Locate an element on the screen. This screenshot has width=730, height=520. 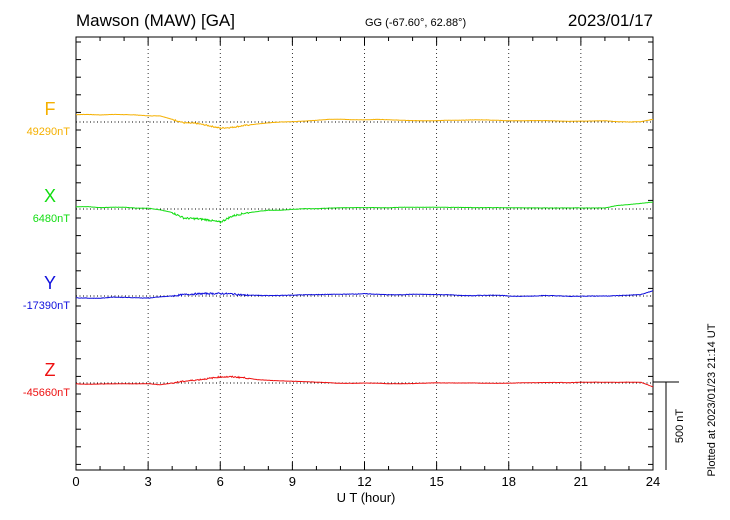
date-label: 2023/01/17 is located at coordinates (610, 20).